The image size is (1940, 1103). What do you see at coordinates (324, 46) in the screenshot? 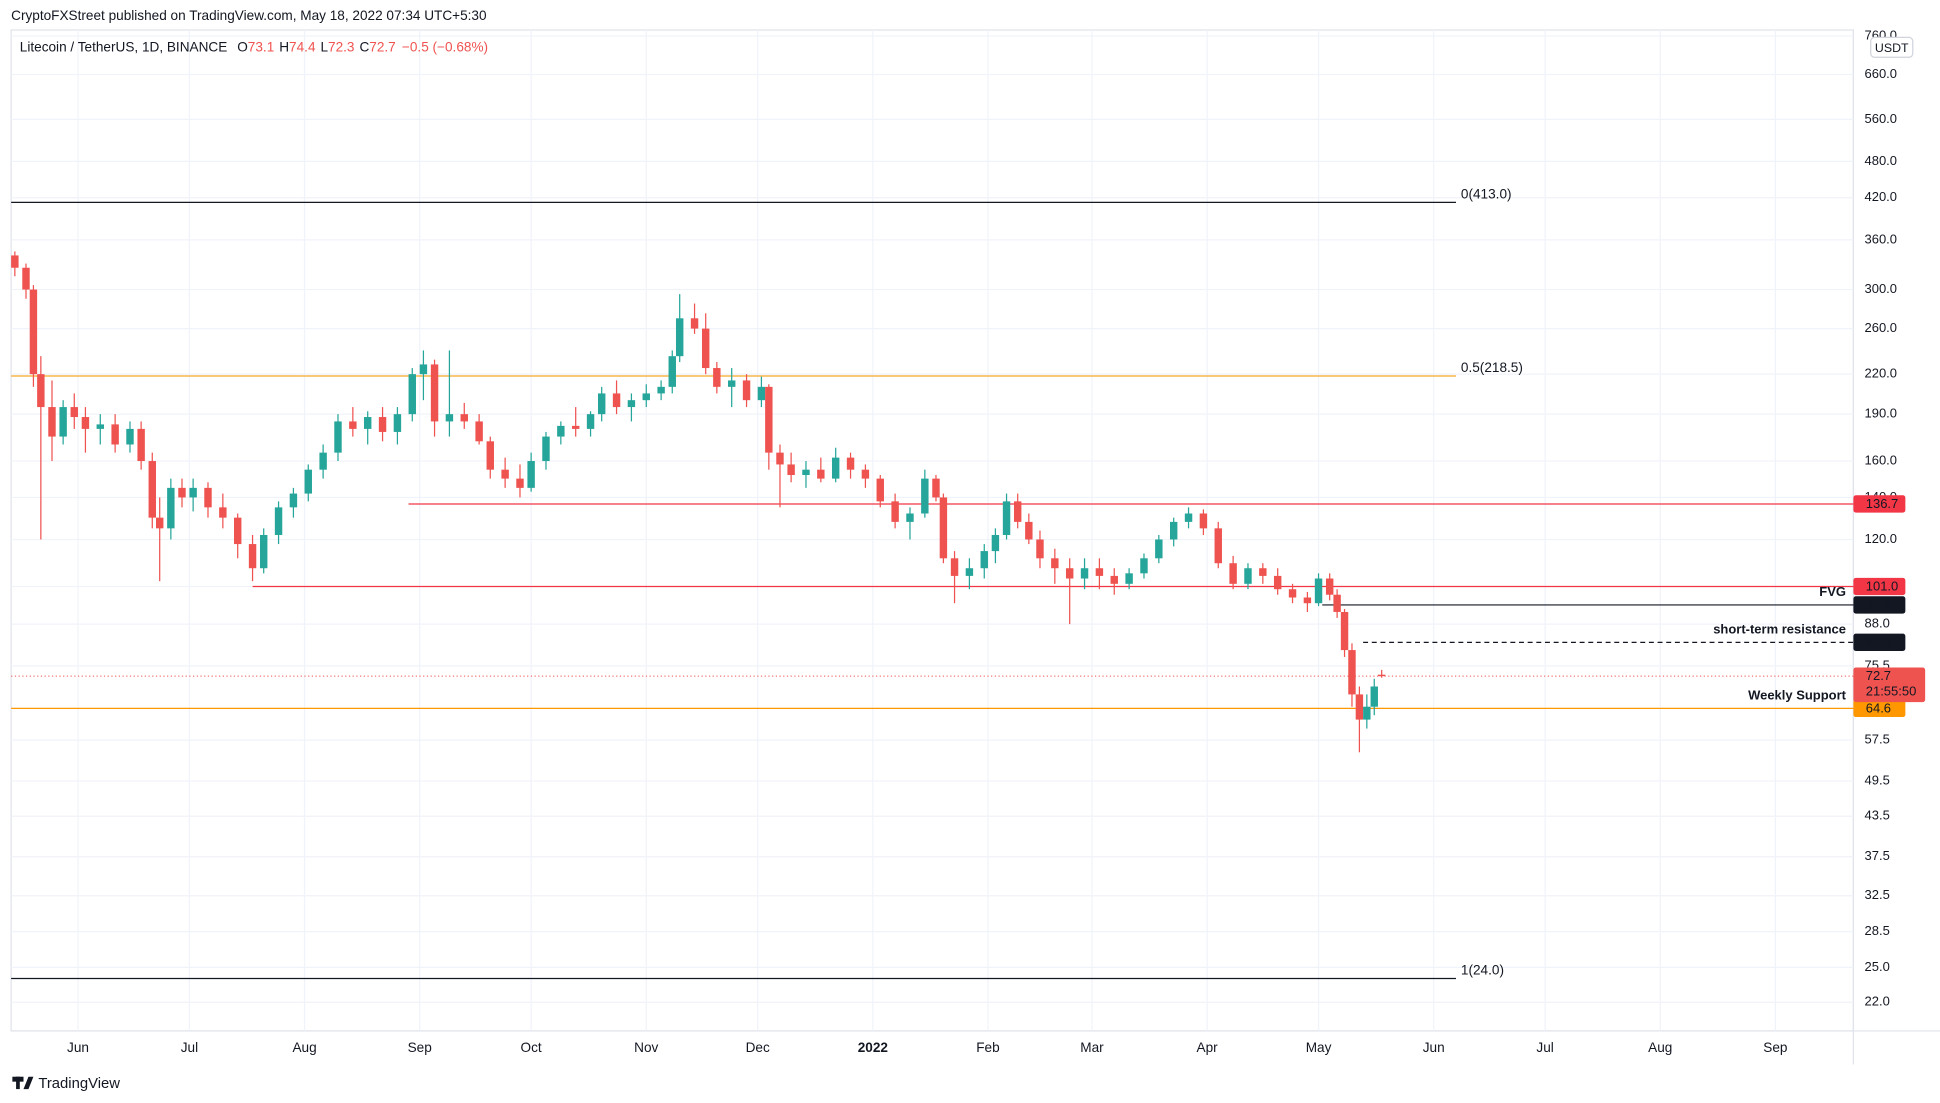
I see `ohlc-letter: L` at bounding box center [324, 46].